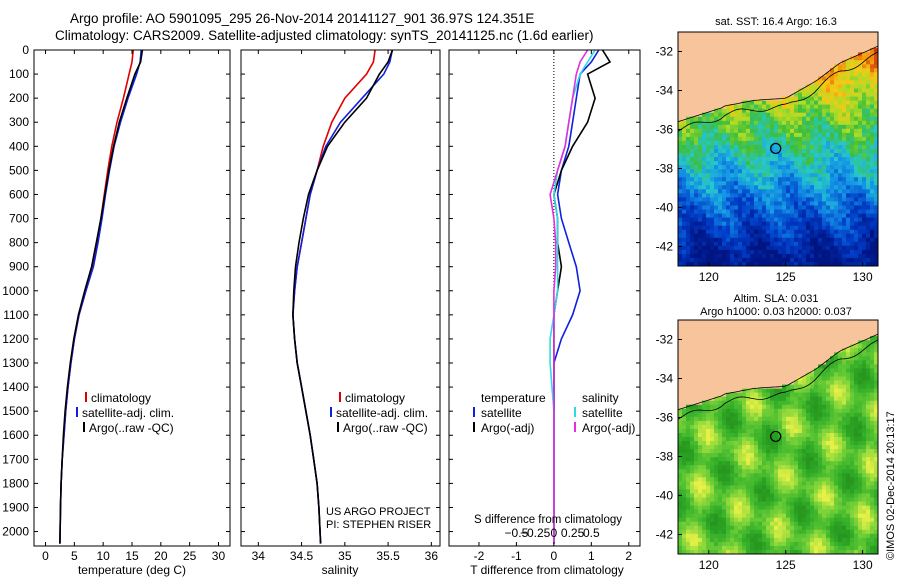 This screenshot has width=900, height=580. I want to click on map-x-tick-label: 125, so click(786, 277).